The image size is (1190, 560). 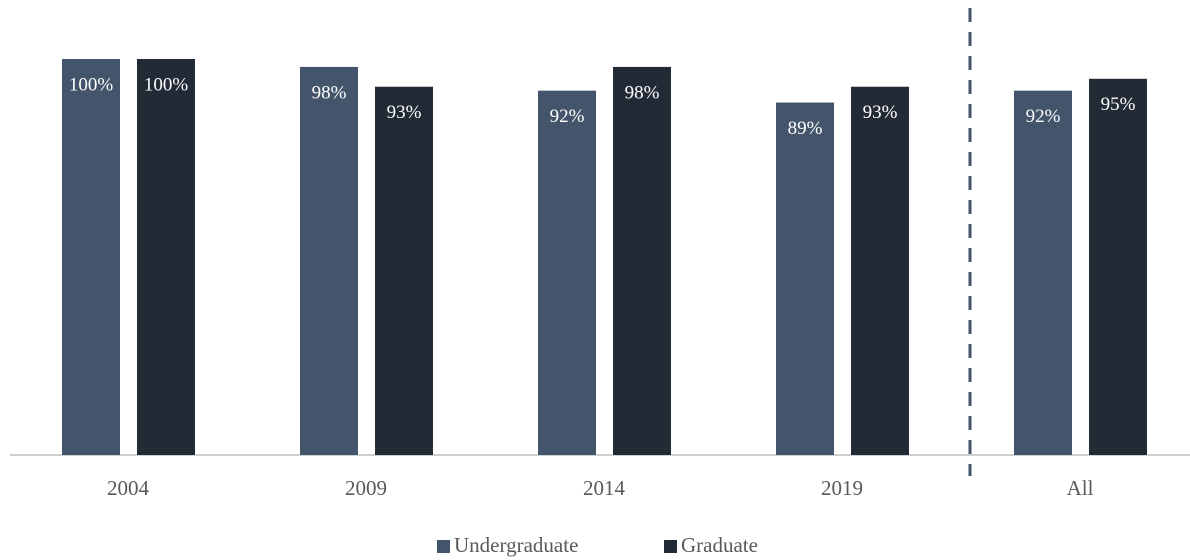 I want to click on legend-label: Graduate, so click(x=719, y=545).